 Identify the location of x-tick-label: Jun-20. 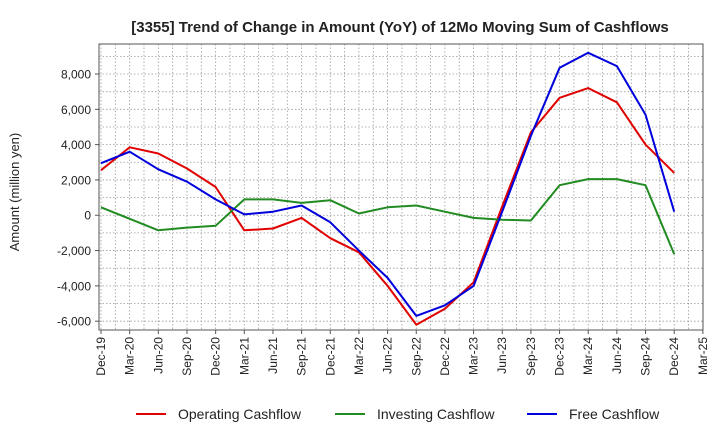
(158, 355).